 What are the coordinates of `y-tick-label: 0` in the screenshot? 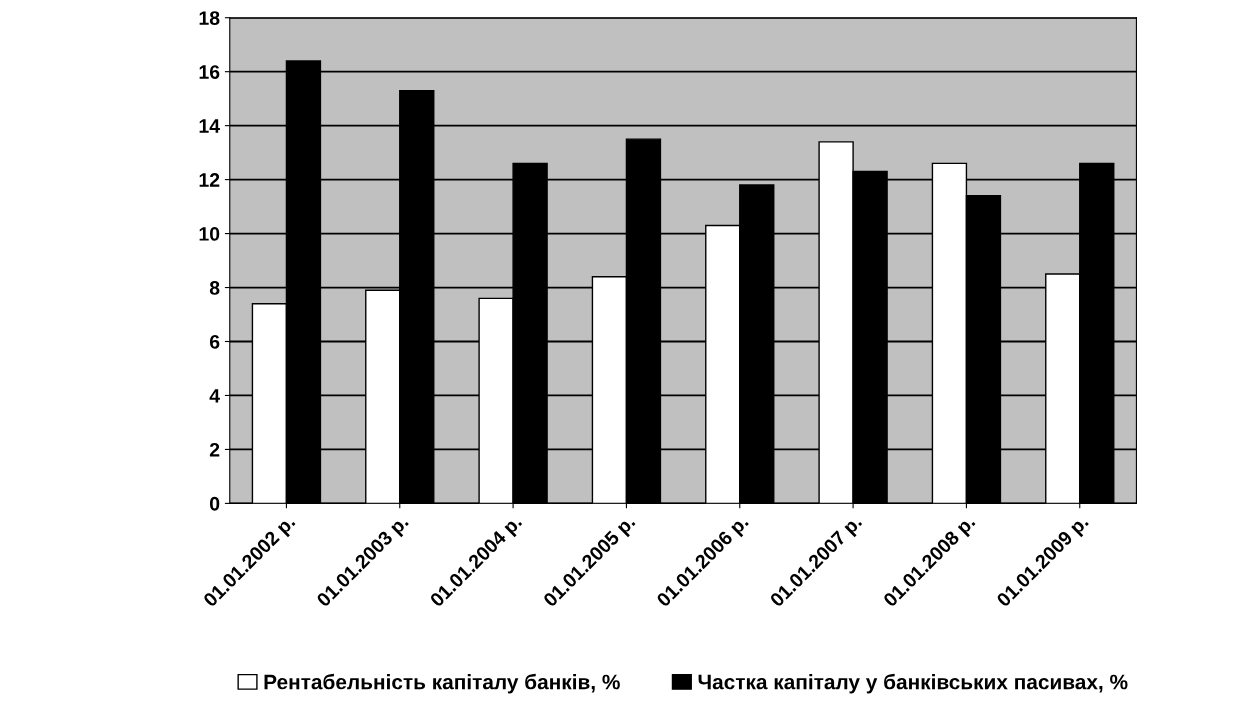 It's located at (215, 503).